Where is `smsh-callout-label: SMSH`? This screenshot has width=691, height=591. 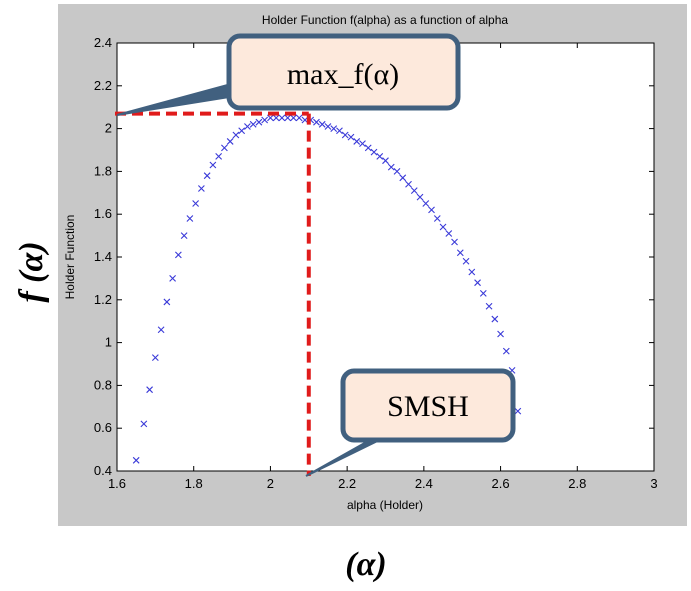 smsh-callout-label: SMSH is located at coordinates (428, 406).